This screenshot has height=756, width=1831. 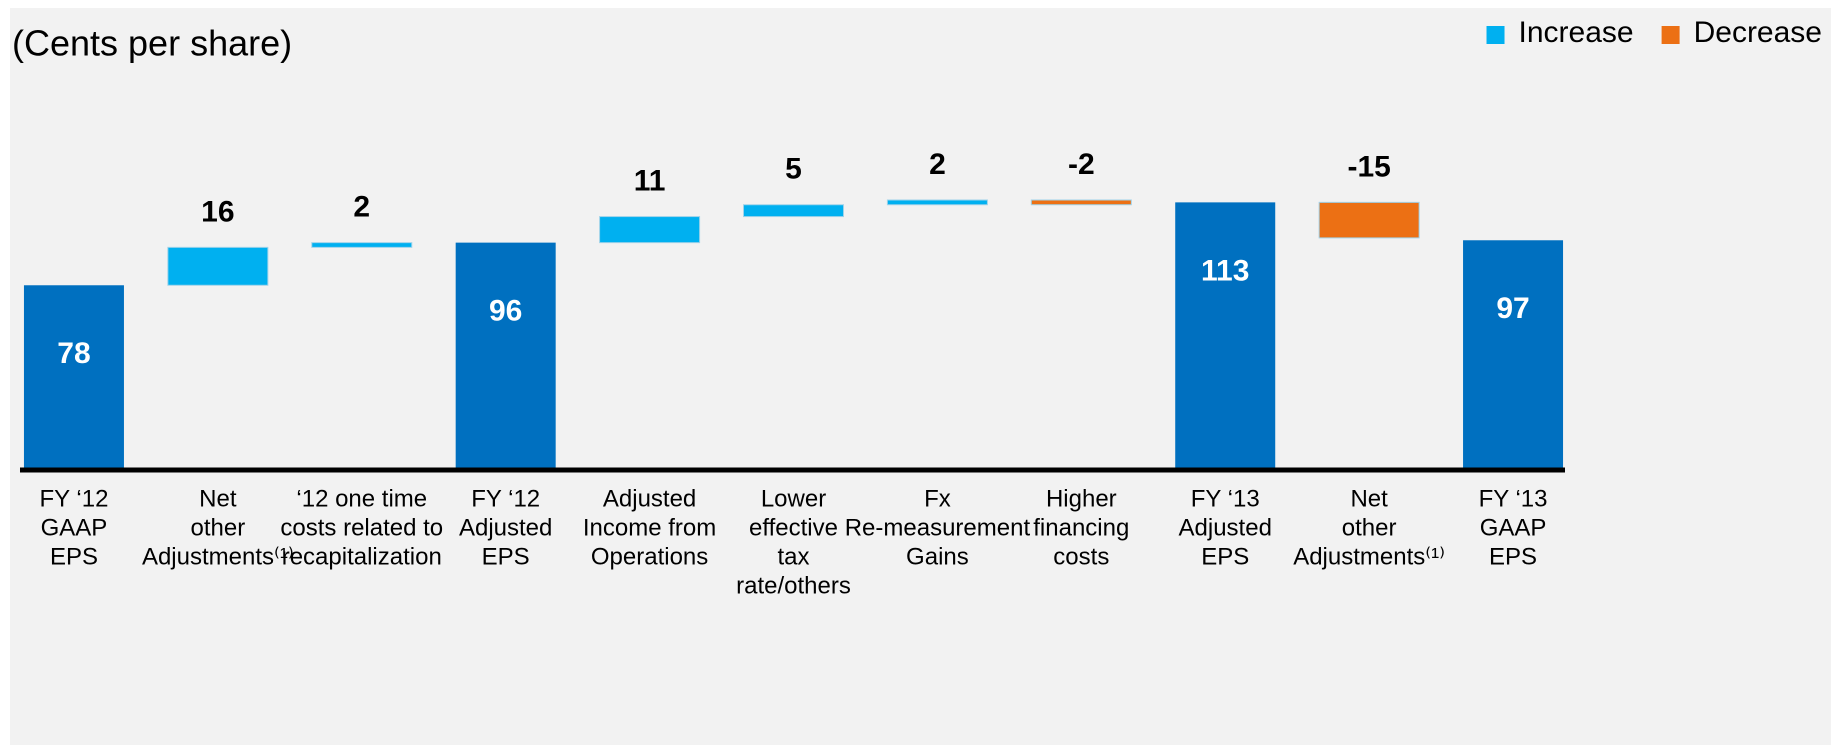 What do you see at coordinates (937, 556) in the screenshot?
I see `x-tick-label: Gains` at bounding box center [937, 556].